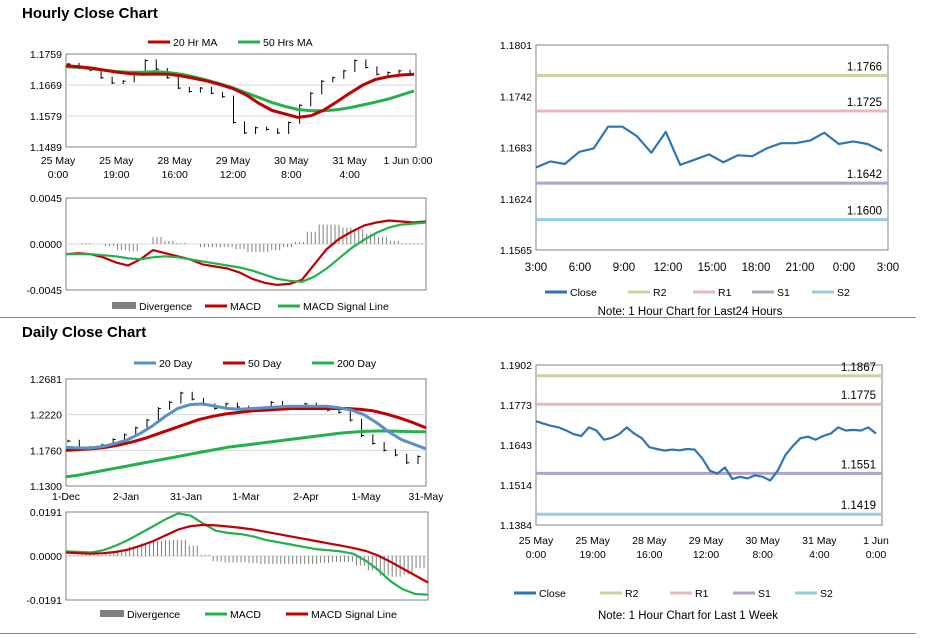  What do you see at coordinates (46, 557) in the screenshot?
I see `daily-macd-ytick-1: 0.0000` at bounding box center [46, 557].